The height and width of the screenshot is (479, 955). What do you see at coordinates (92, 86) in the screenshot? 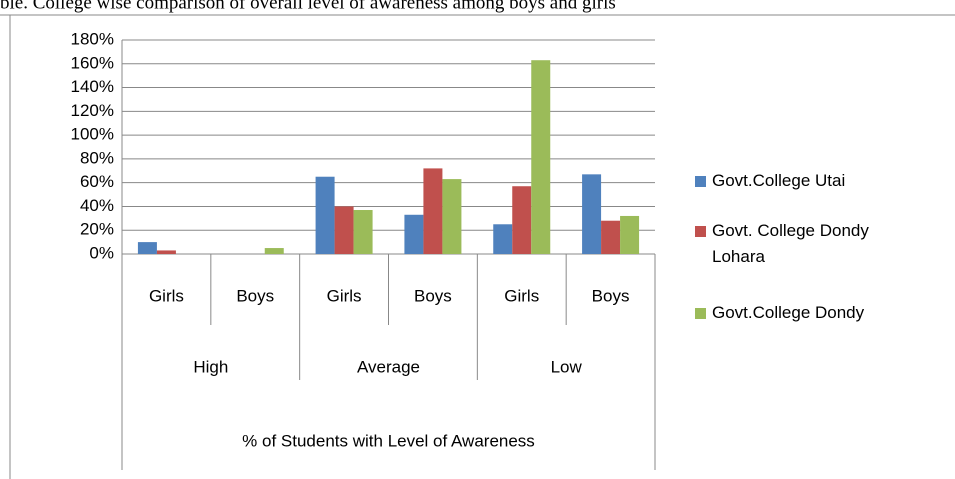
I see `y-tick-label: 140%` at bounding box center [92, 86].